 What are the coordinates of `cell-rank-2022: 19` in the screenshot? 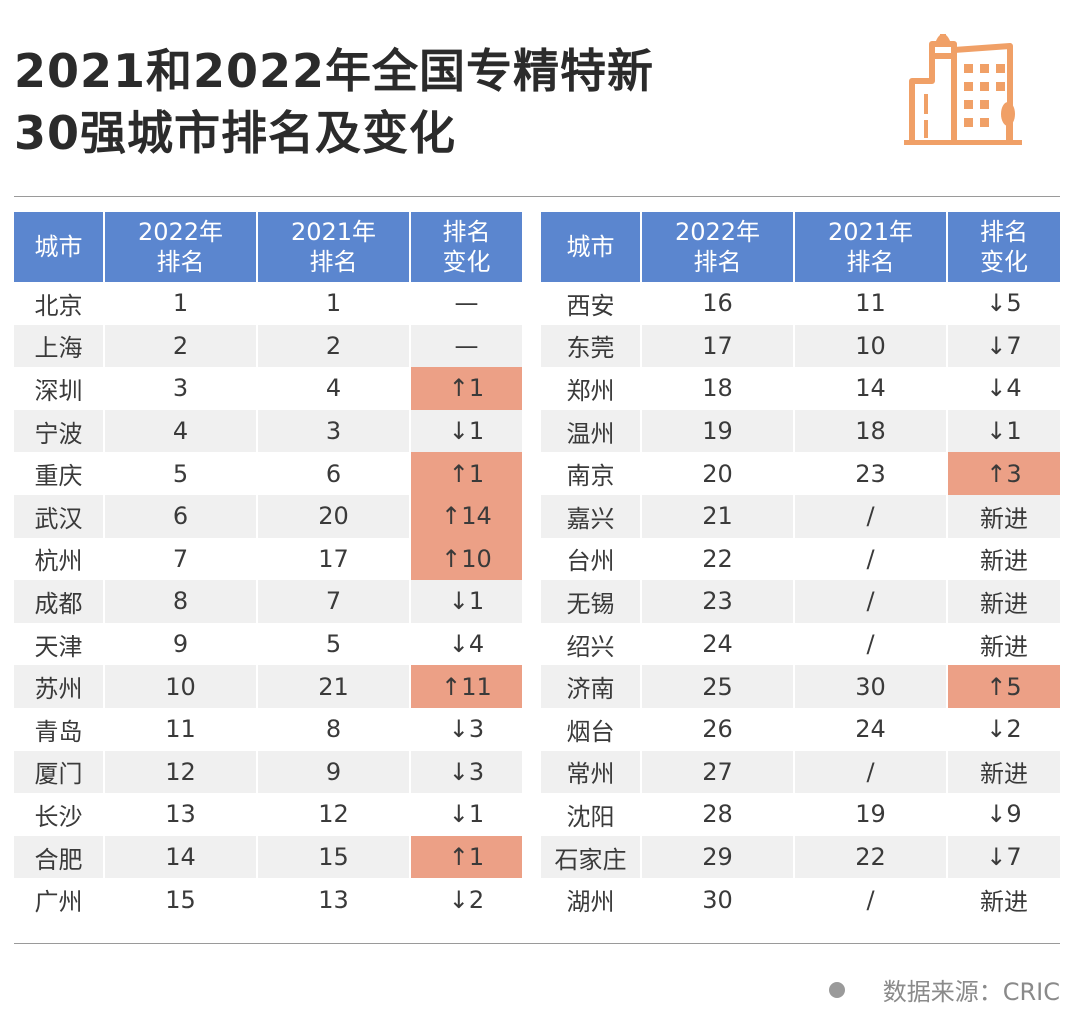 It's located at (718, 431).